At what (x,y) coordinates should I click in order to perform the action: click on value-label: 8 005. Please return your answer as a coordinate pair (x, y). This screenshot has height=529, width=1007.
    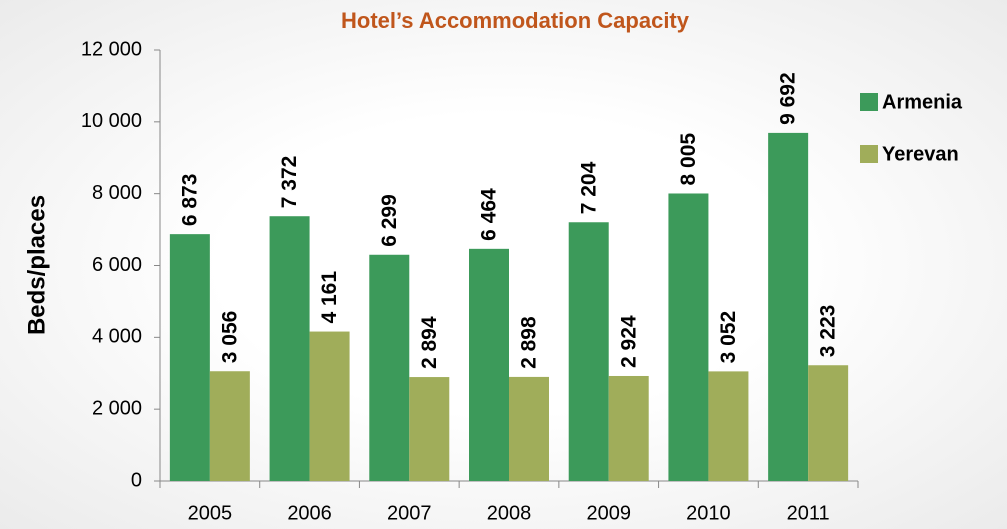
    Looking at the image, I should click on (688, 159).